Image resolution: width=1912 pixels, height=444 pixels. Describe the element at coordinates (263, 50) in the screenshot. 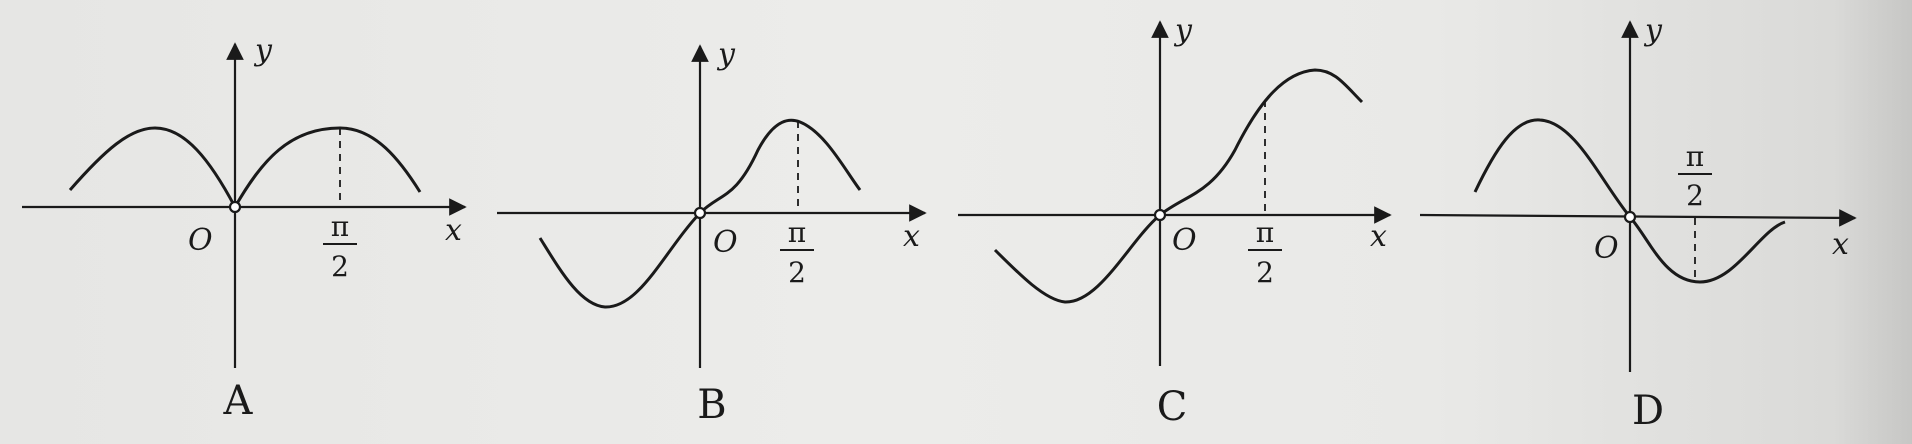

I see `panel-a-y-label: y` at that location.